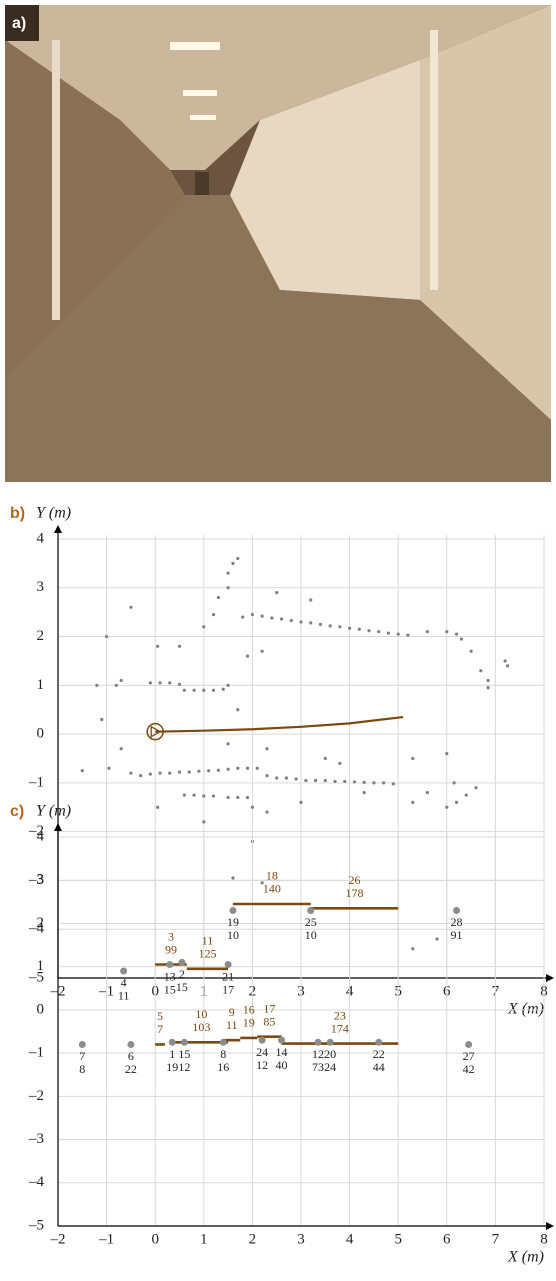 The image size is (556, 1281). What do you see at coordinates (354, 880) in the screenshot?
I see `feature-id: 26` at bounding box center [354, 880].